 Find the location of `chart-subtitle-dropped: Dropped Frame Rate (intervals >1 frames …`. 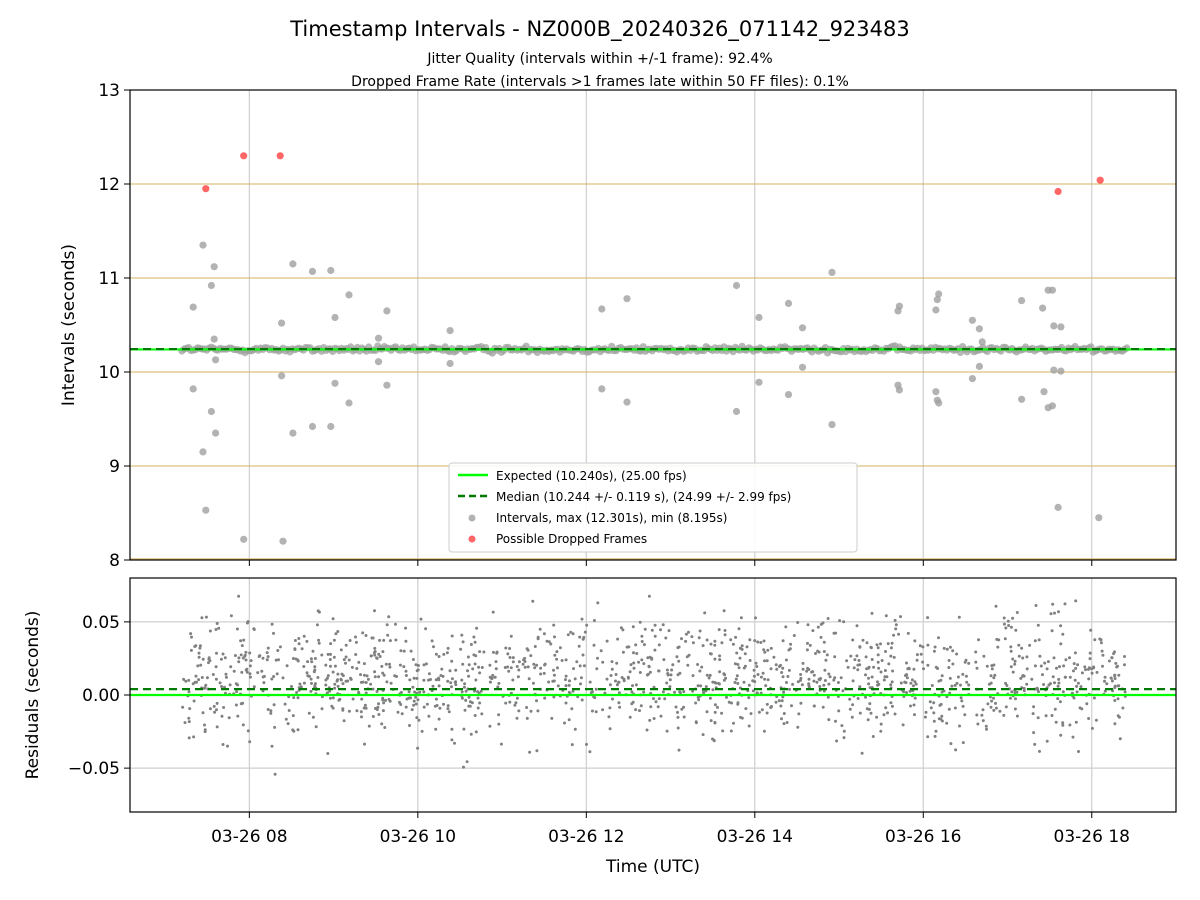

chart-subtitle-dropped: Dropped Frame Rate (intervals >1 frames … is located at coordinates (600, 82).